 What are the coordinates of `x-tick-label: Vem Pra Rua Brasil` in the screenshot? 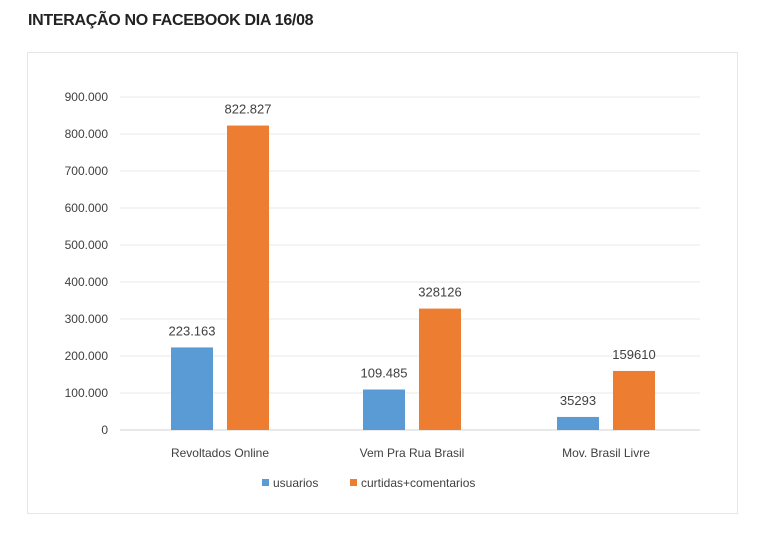 It's located at (412, 453).